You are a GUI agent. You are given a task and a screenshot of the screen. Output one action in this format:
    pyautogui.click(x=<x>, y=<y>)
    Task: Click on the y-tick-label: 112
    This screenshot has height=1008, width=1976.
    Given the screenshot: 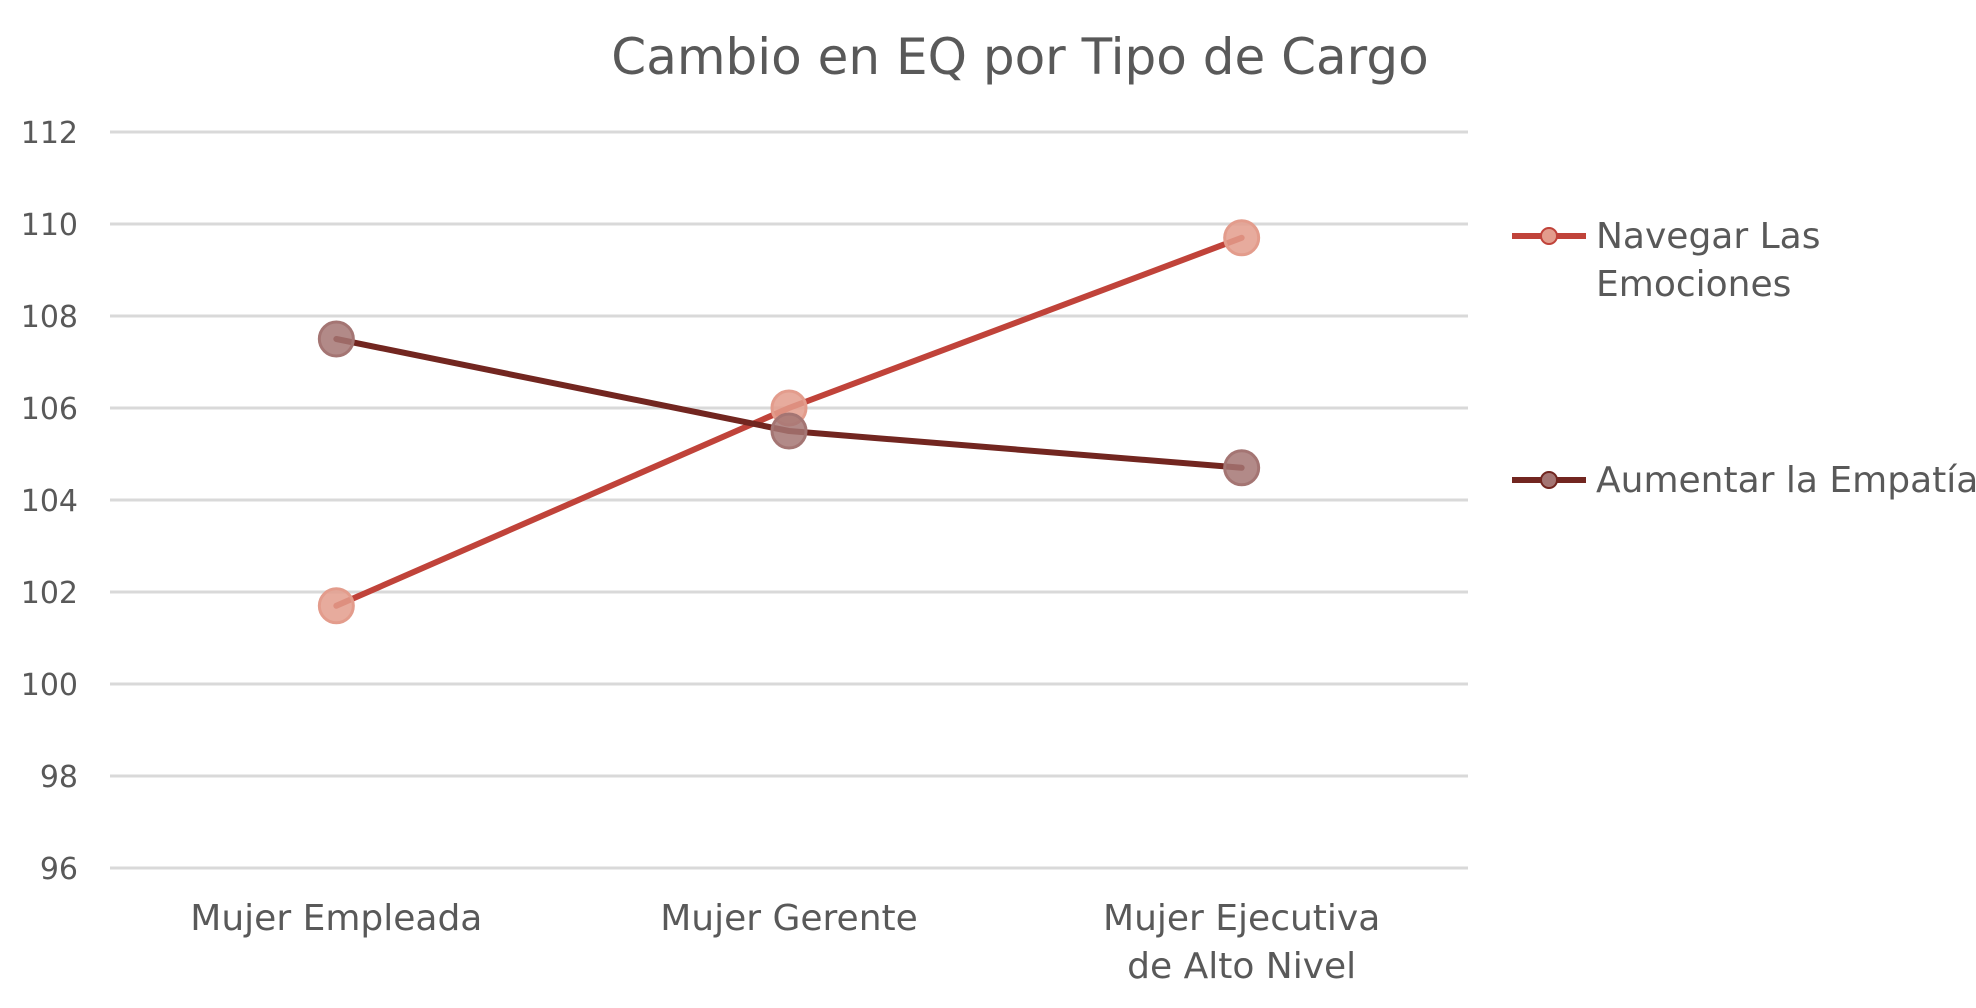 What is the action you would take?
    pyautogui.click(x=49, y=133)
    